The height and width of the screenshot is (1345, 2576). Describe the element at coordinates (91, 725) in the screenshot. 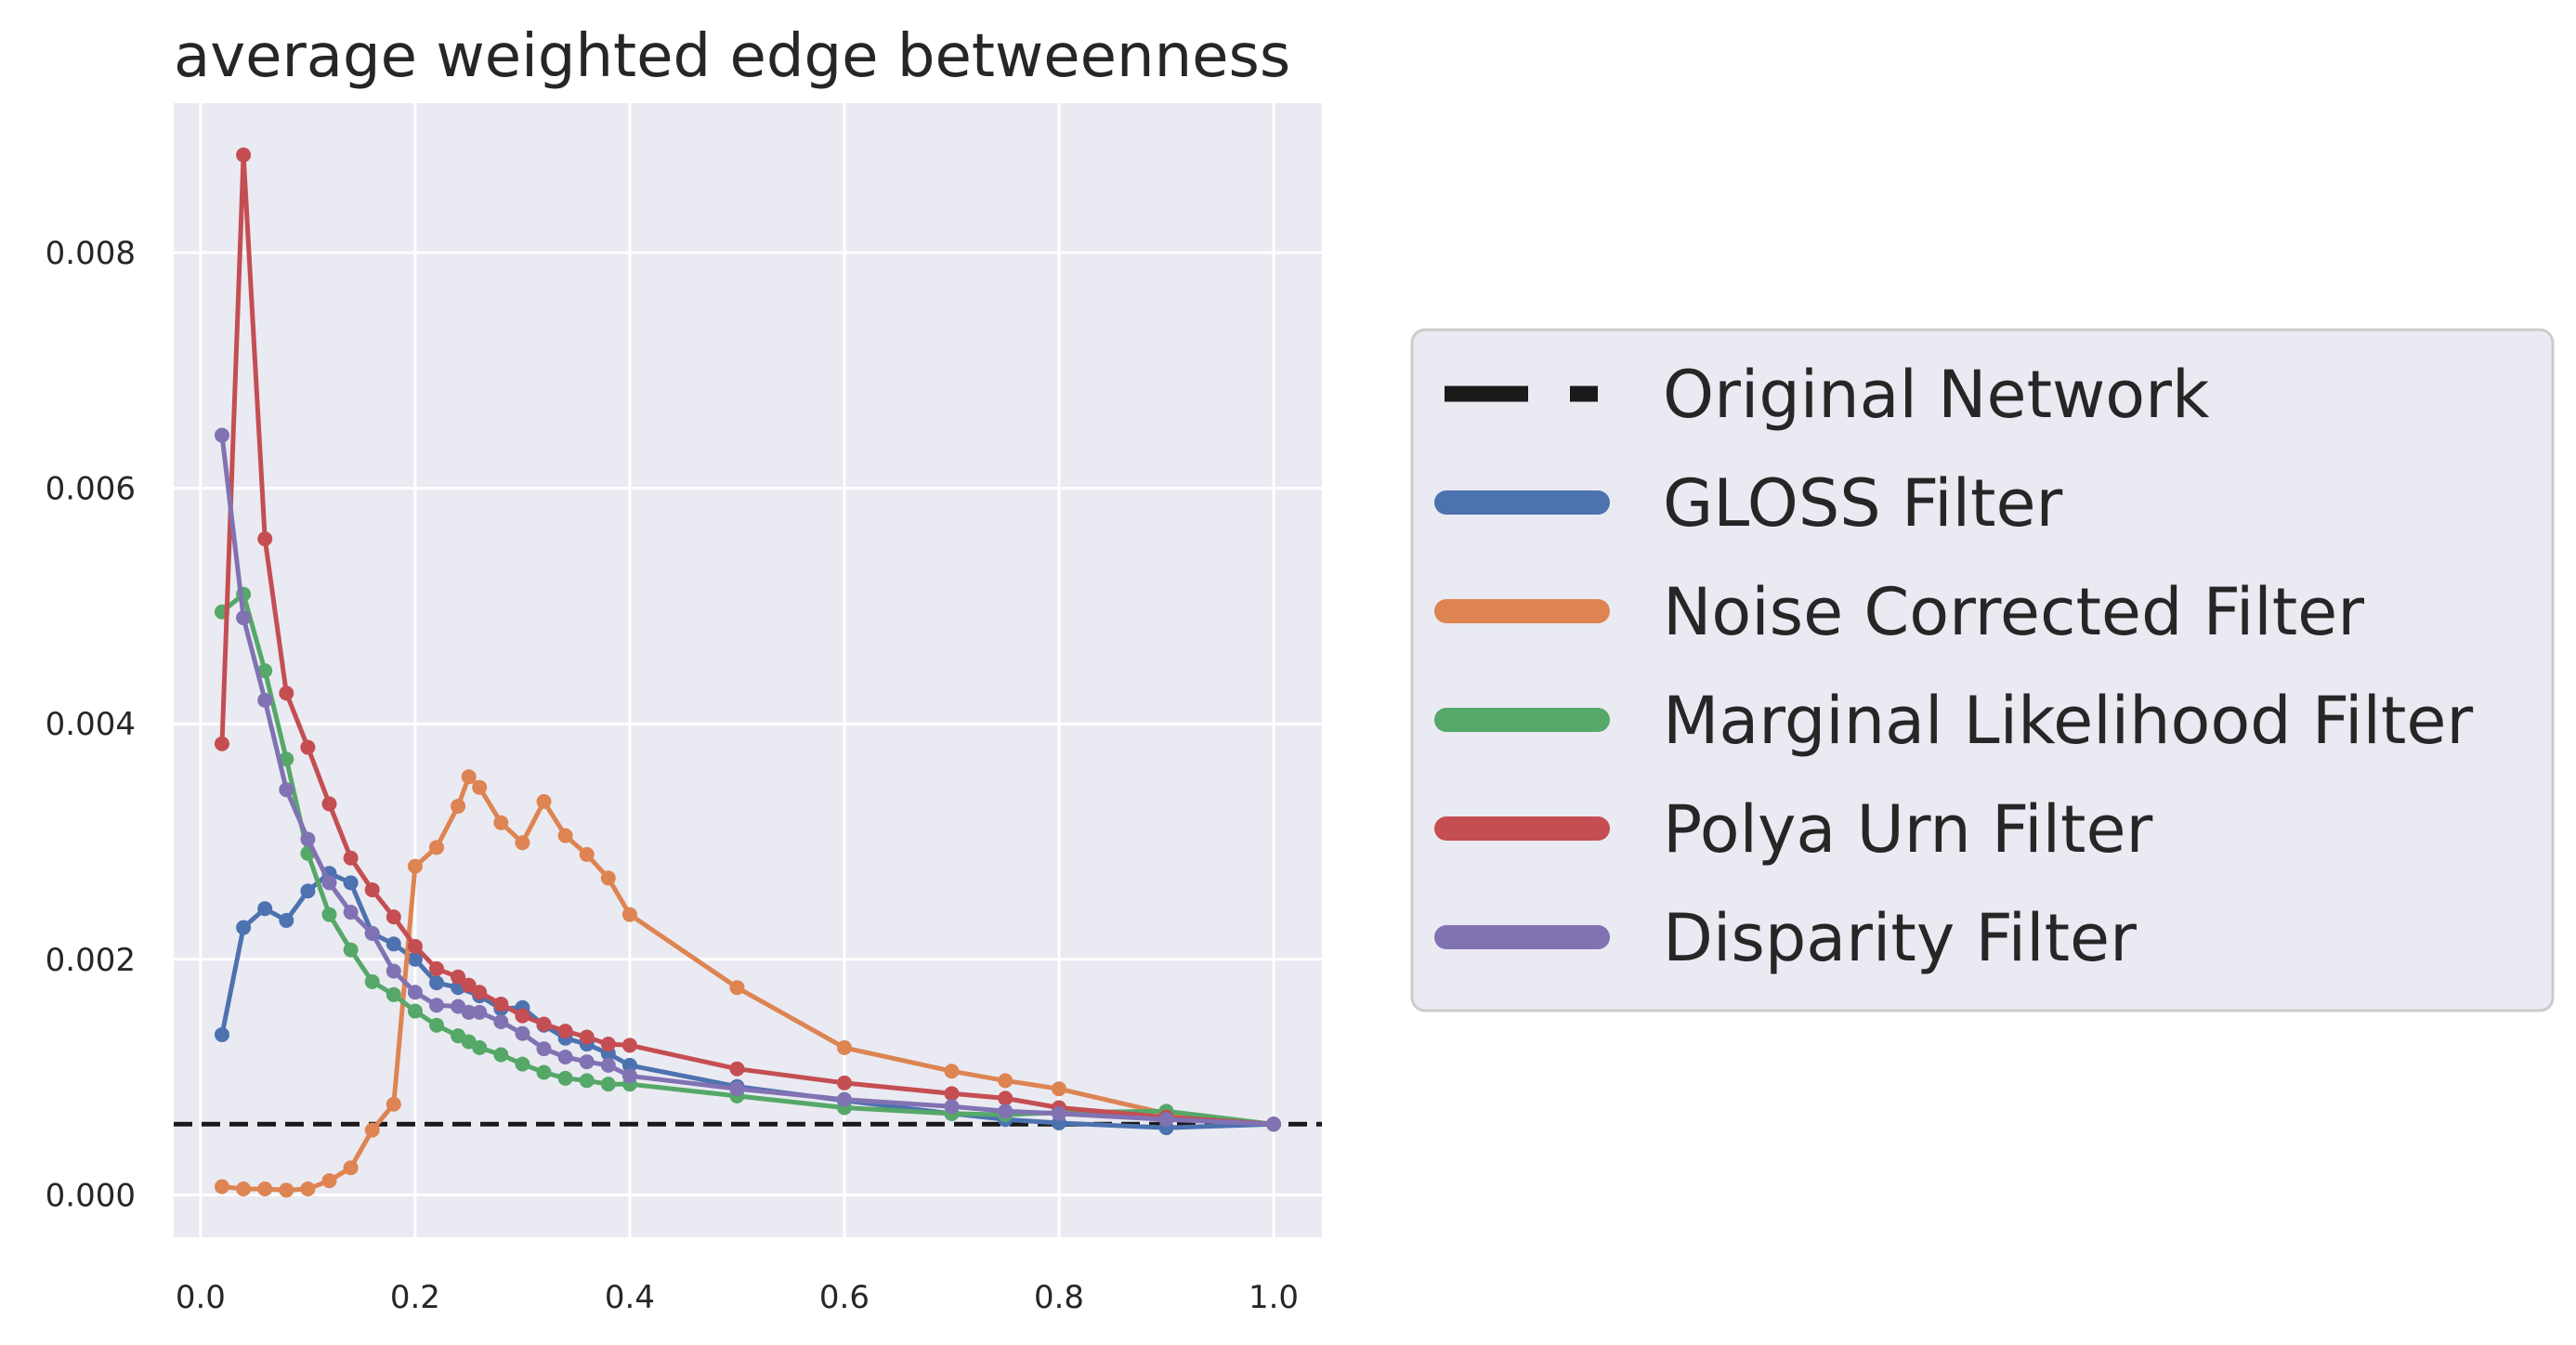

I see `y-tick-label: 0.004` at that location.